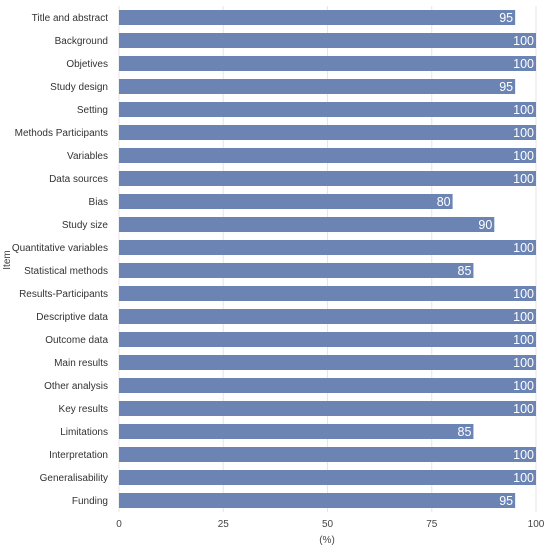  I want to click on category-label: Study design, so click(79, 87).